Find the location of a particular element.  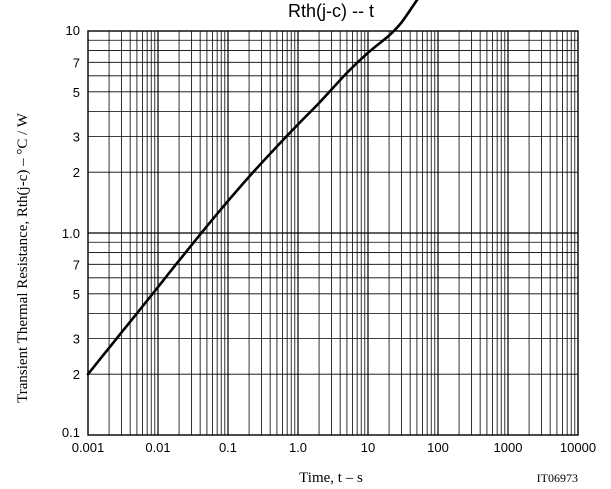

y-tick-labels: 0.1 2 3 5 7 1.0 2 3 5 7 10 is located at coordinates (71, 231).